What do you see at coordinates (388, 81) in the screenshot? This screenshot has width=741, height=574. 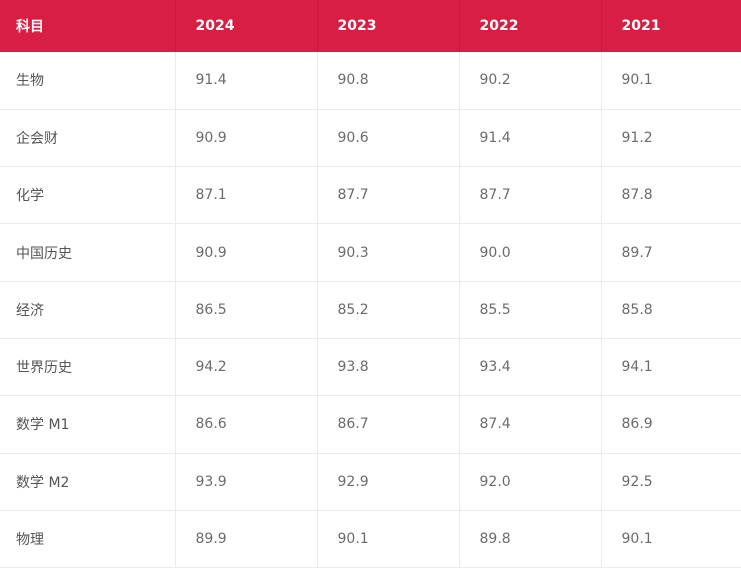 I see `value-cell: 90.8` at bounding box center [388, 81].